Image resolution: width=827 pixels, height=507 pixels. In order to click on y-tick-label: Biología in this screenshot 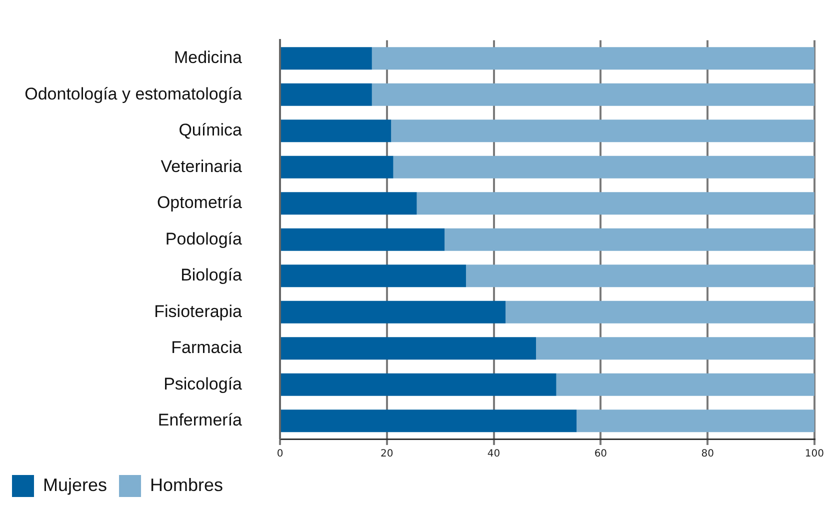, I will do `click(211, 275)`.